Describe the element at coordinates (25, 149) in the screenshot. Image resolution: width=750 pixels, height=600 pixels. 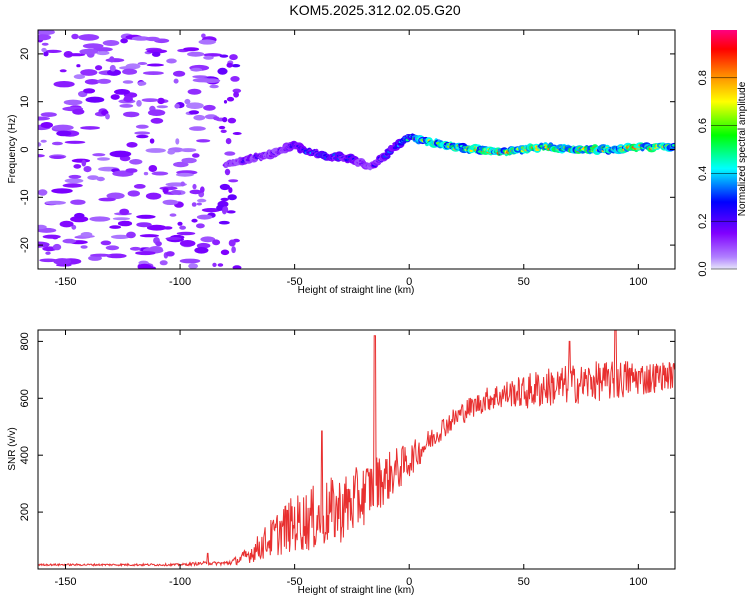
I see `y-tick-label: 0` at that location.